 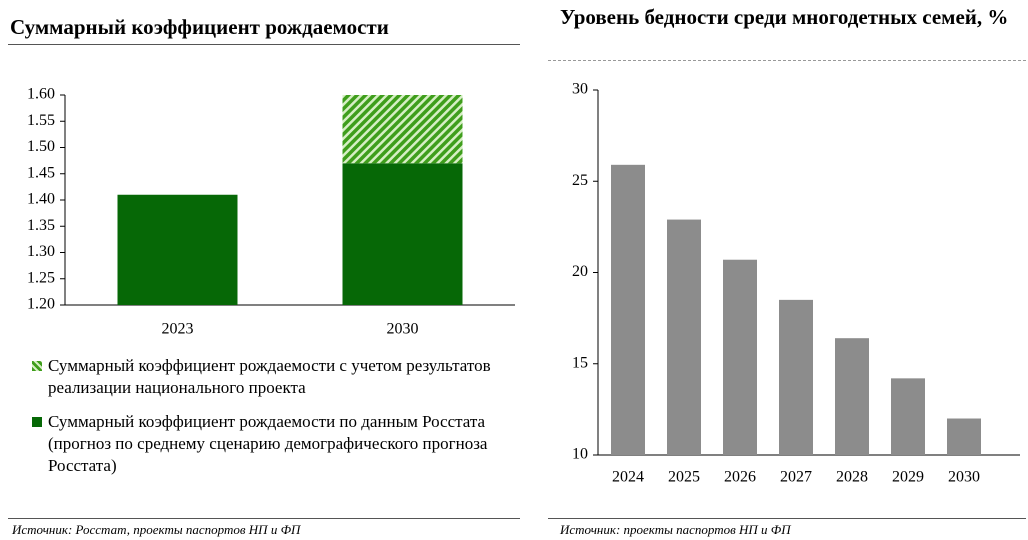 What do you see at coordinates (41, 304) in the screenshot?
I see `y-tick-label: 1.20` at bounding box center [41, 304].